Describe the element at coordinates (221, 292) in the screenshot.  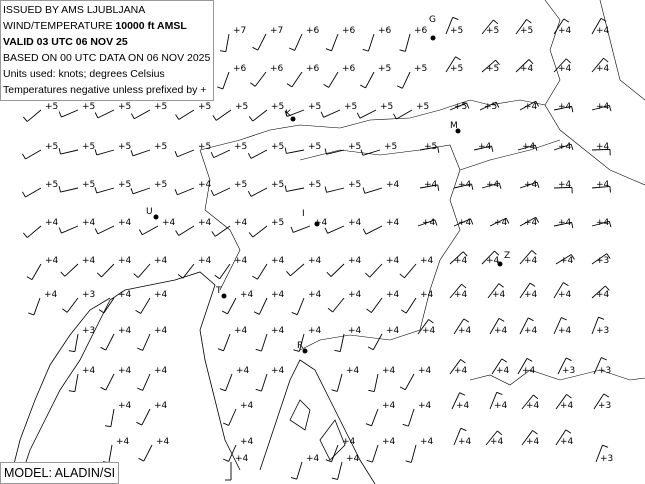
I see `city-t: T` at that location.